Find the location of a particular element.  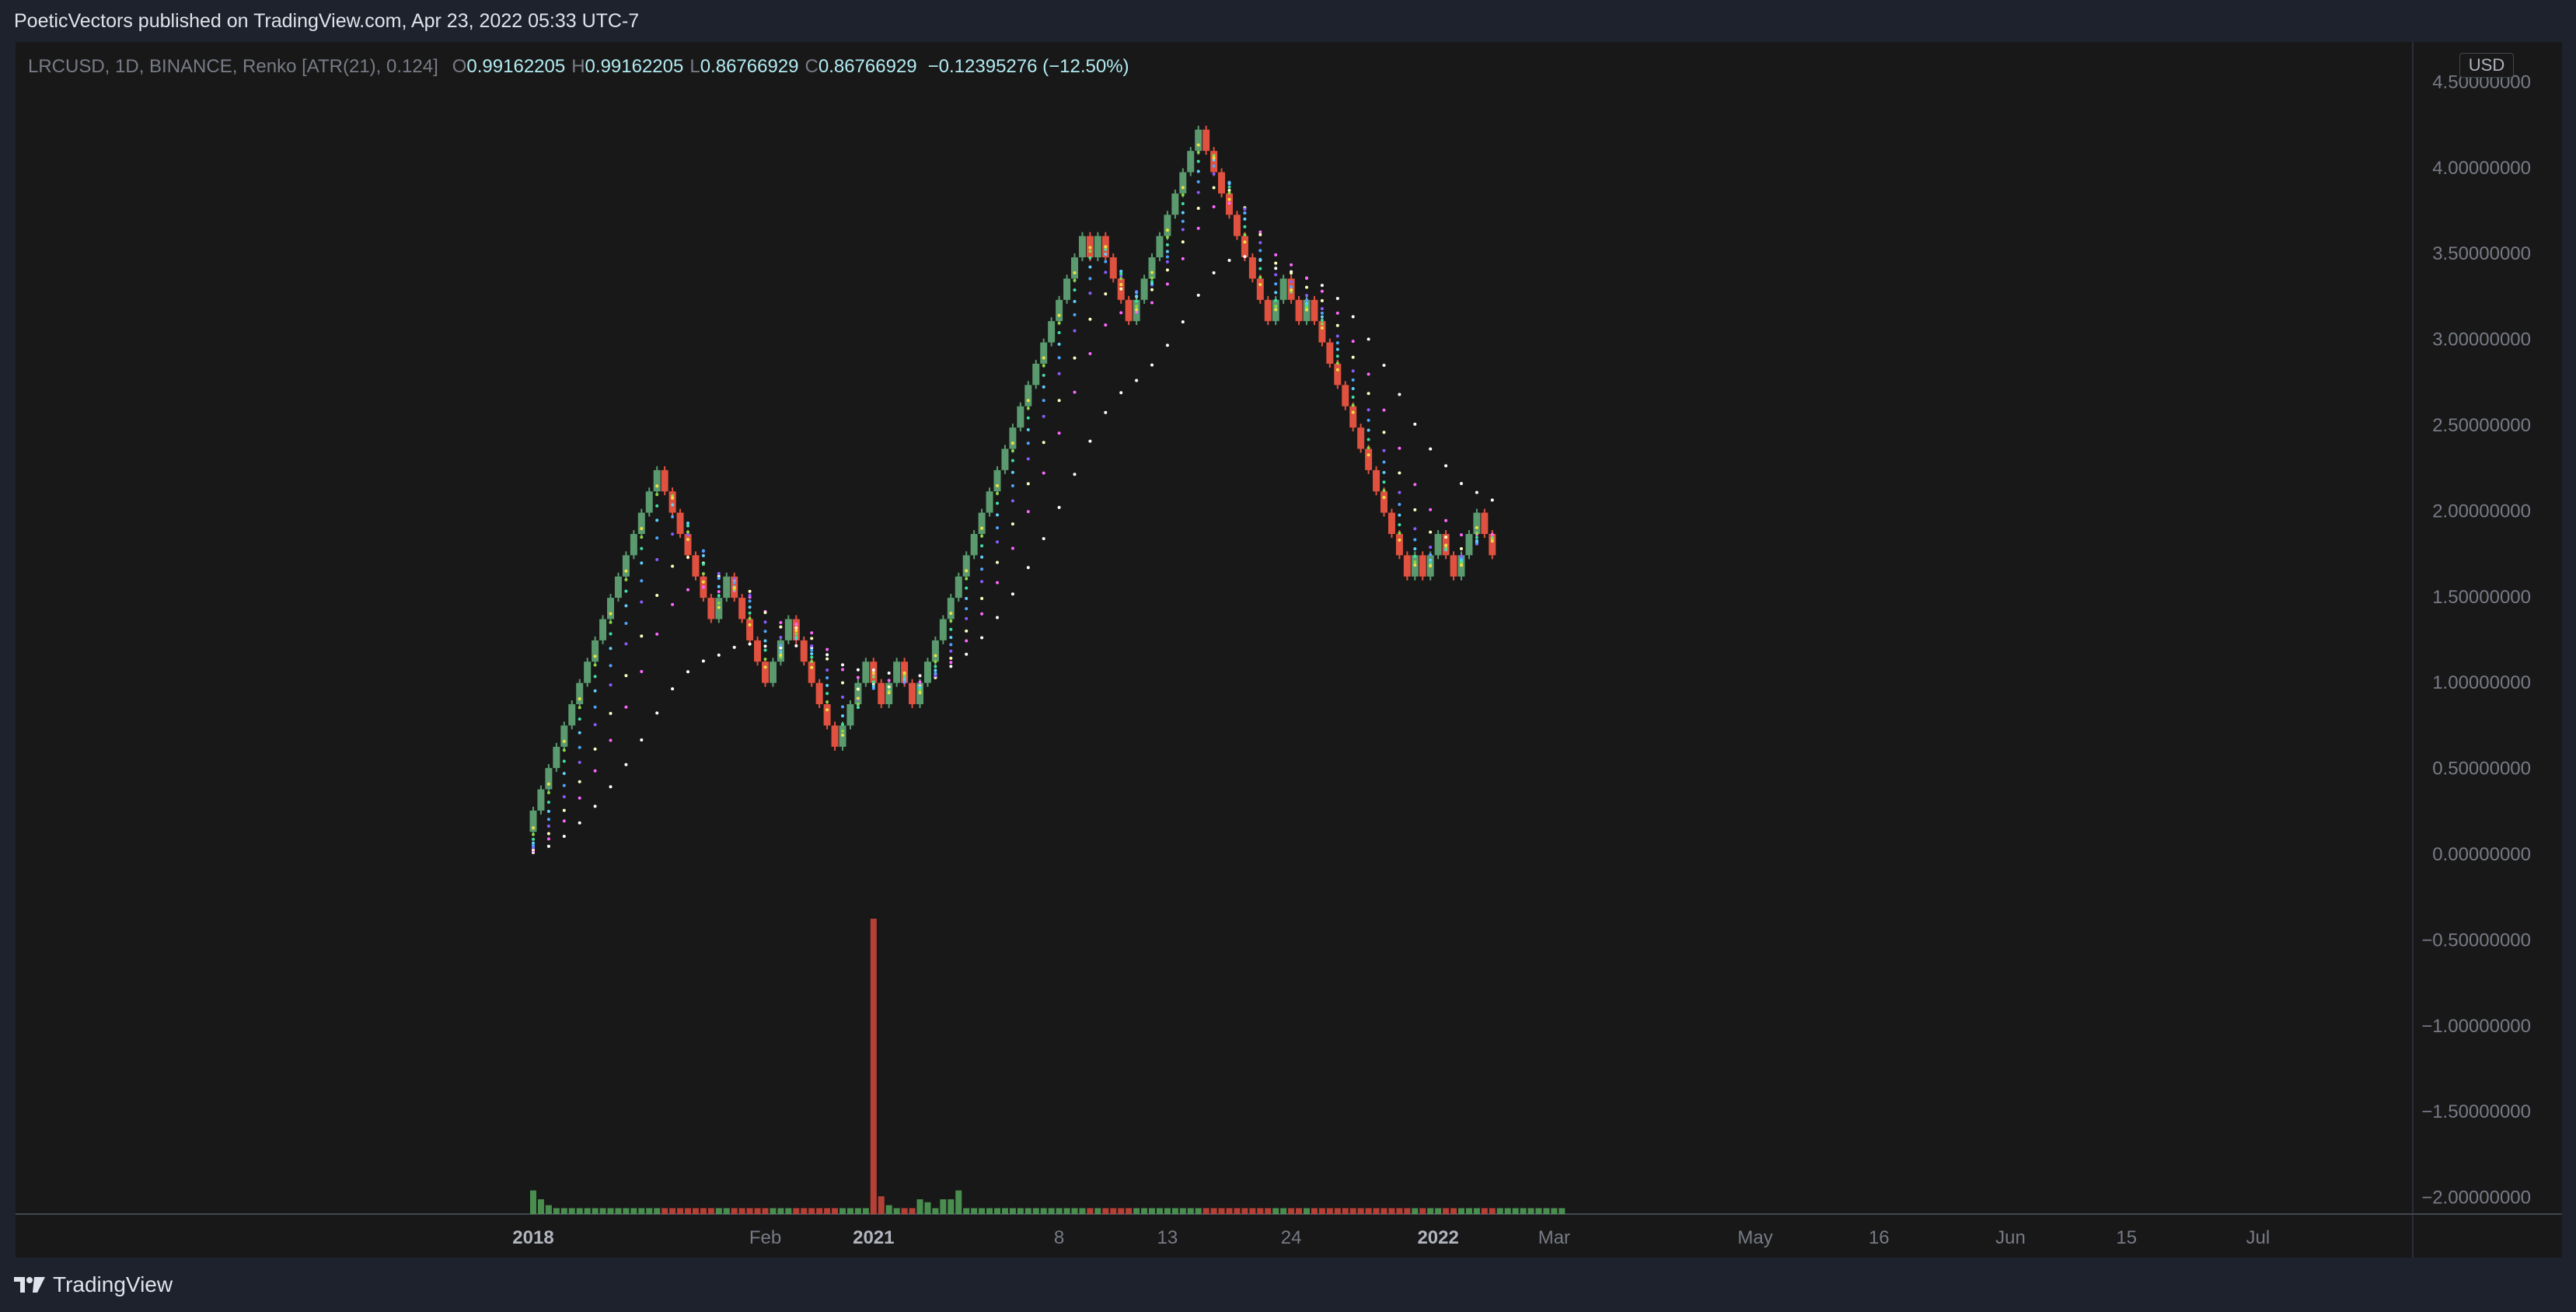

volume-bars is located at coordinates (1048, 1066).